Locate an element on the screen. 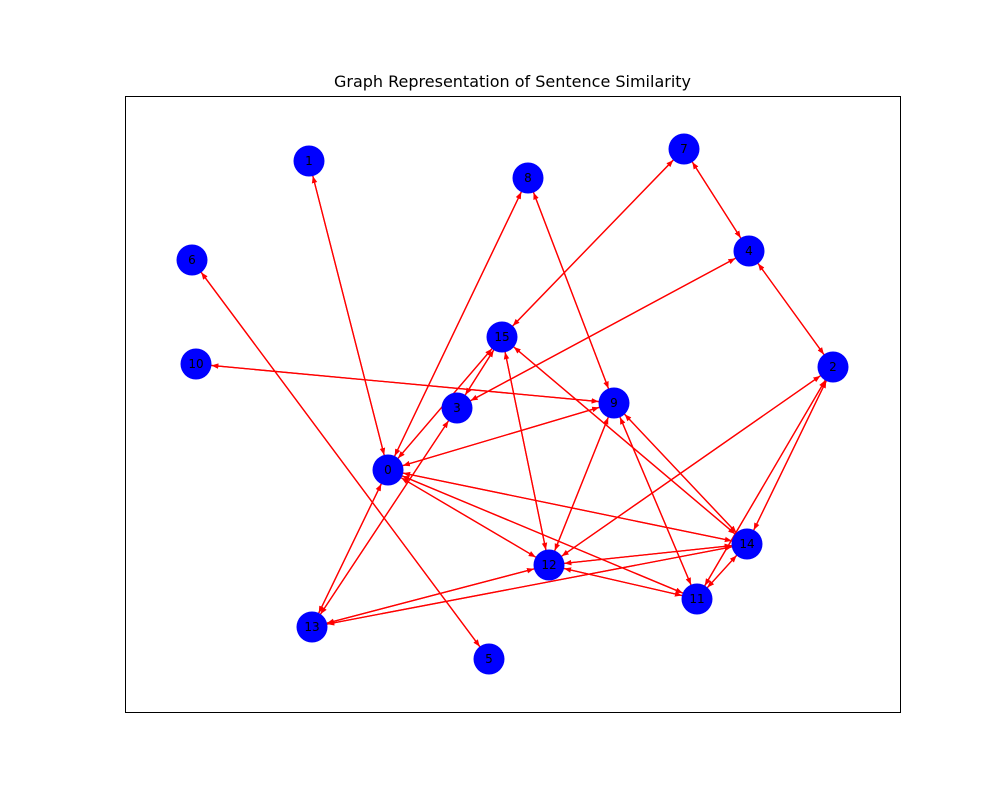  node-2: 2 is located at coordinates (833, 367).